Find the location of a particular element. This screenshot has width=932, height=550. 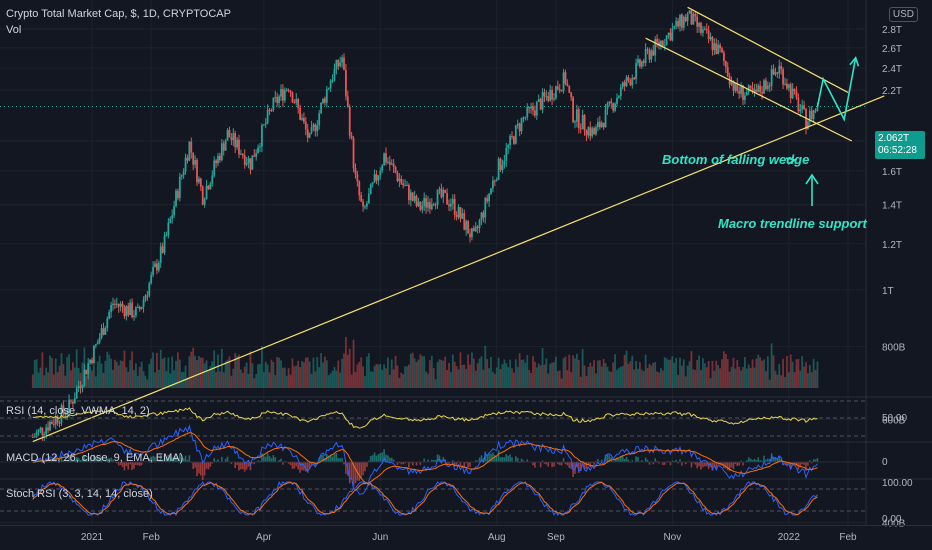

currency-button: USD is located at coordinates (903, 14).